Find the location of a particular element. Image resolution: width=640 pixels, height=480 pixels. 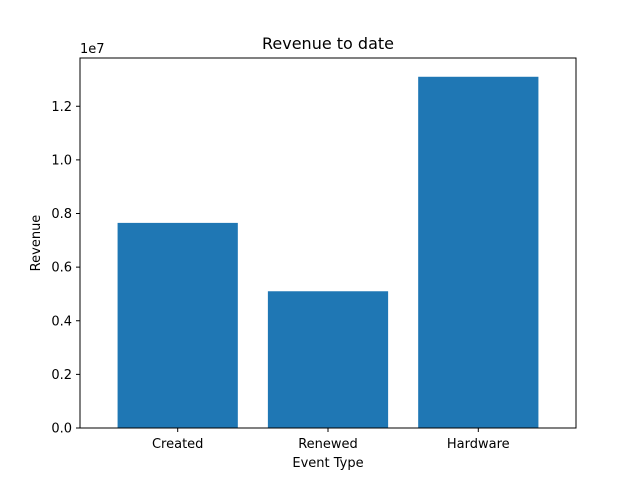

y-axis-ticks: 0.0 0.2 0.4 0.6 0.8 1.0 1.2 is located at coordinates (65, 268).